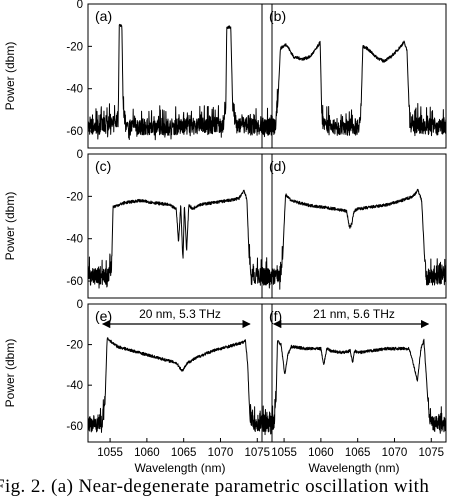  Describe the element at coordinates (354, 314) in the screenshot. I see `bandwidth-annotation: 21 nm, 5.6 THz` at that location.